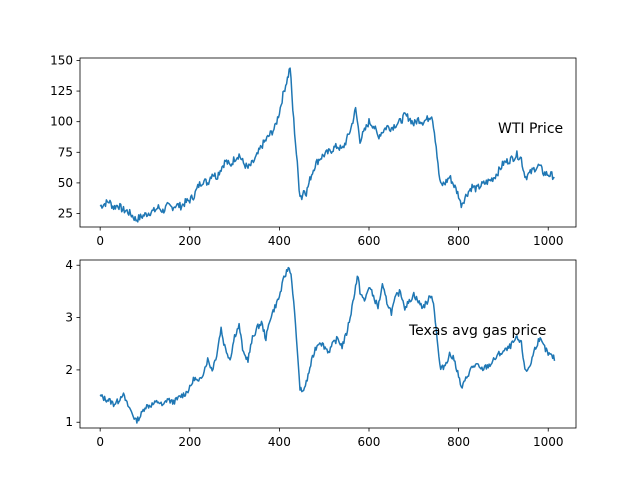 This screenshot has height=480, width=640. What do you see at coordinates (477, 331) in the screenshot?
I see `texas-gas-price-annotation: Texas avg gas price` at bounding box center [477, 331].